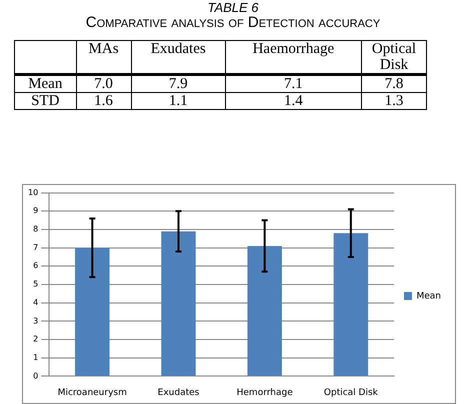 The width and height of the screenshot is (466, 404). I want to click on y-tick-label: 6, so click(35, 265).